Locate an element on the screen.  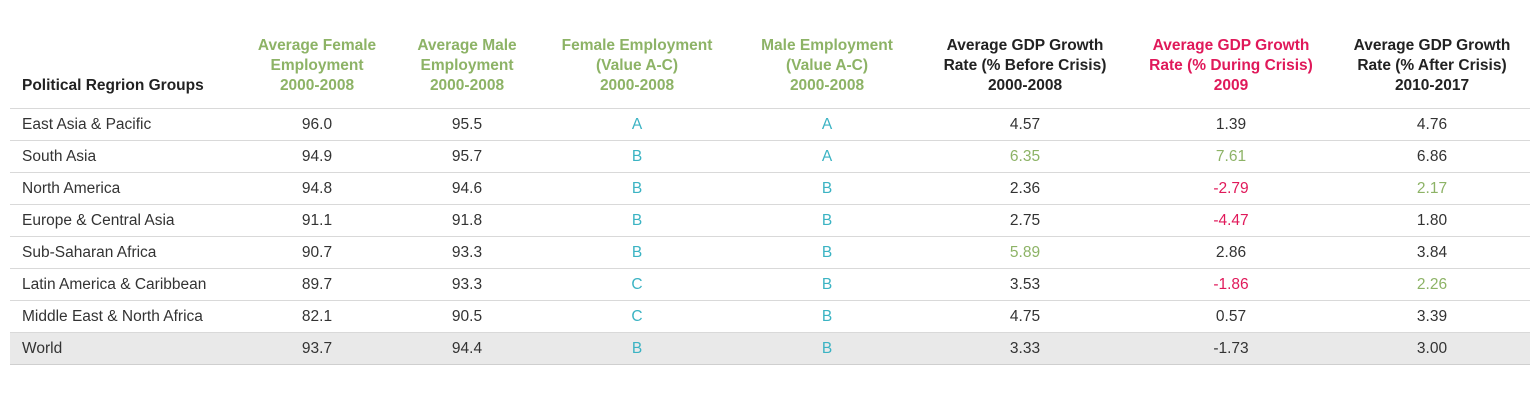
cell-gdp-after-crisis: 6.86 is located at coordinates (1432, 156).